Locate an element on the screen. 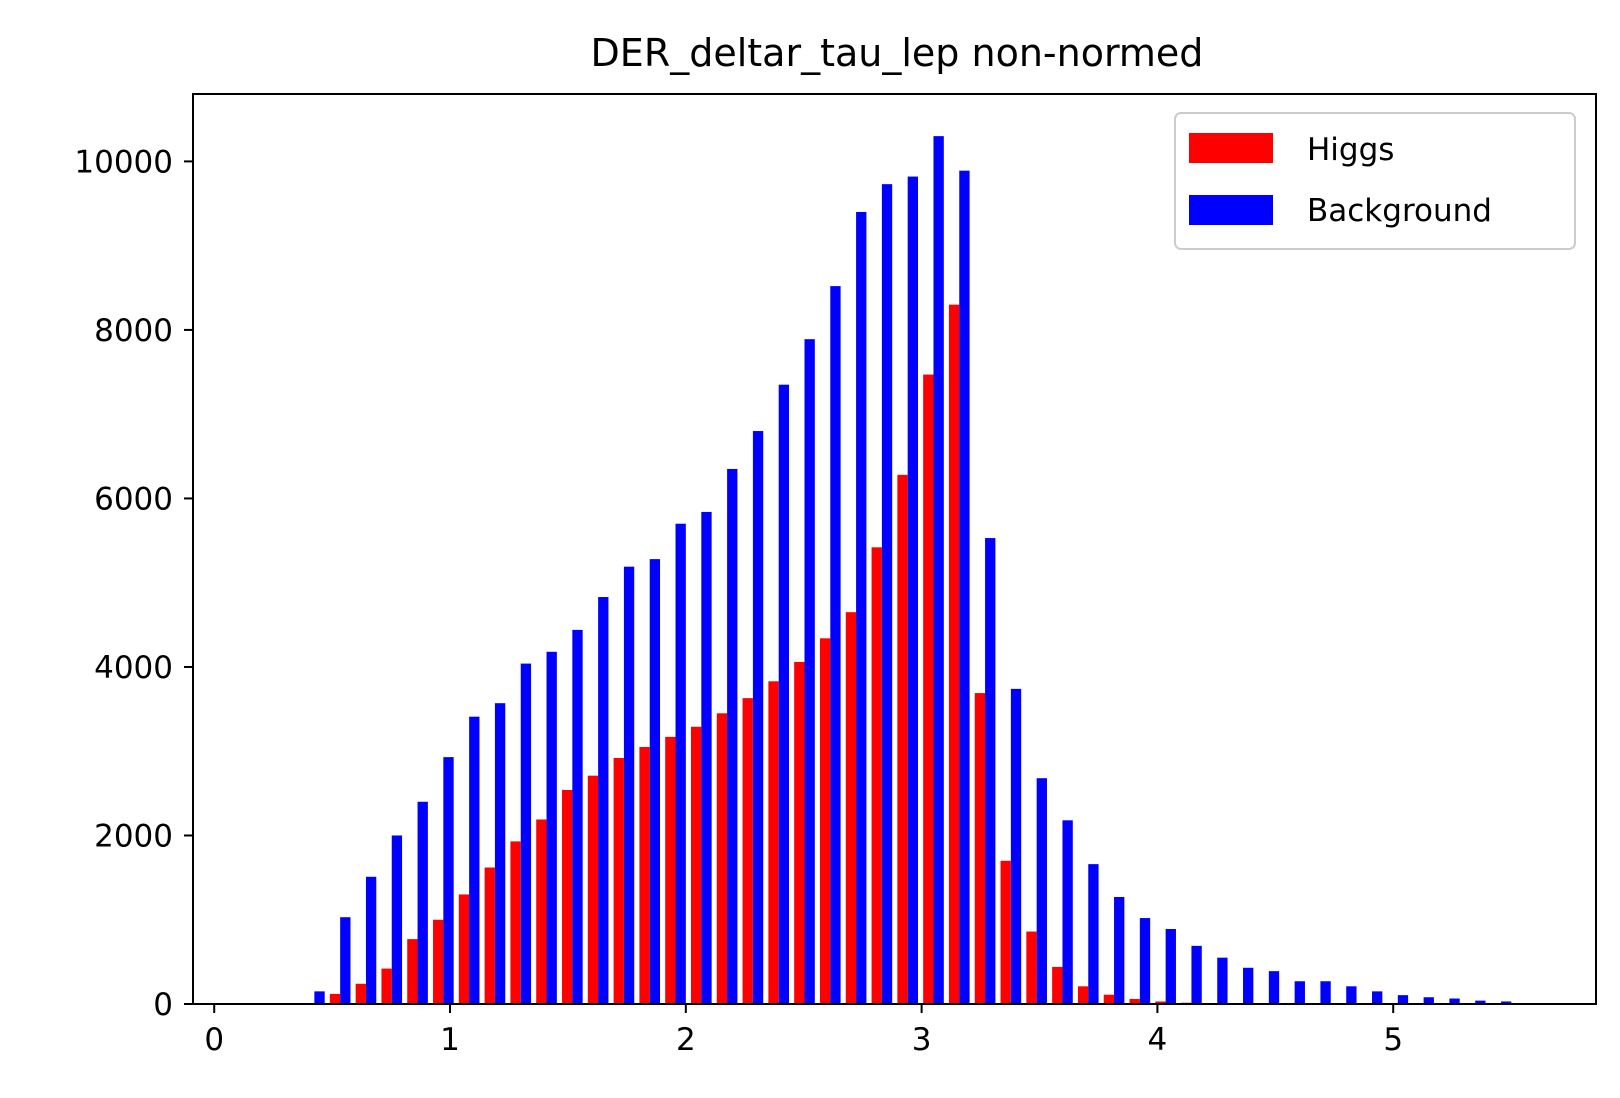 Image resolution: width=1620 pixels, height=1098 pixels. y-tick-label: 2000 is located at coordinates (133, 836).